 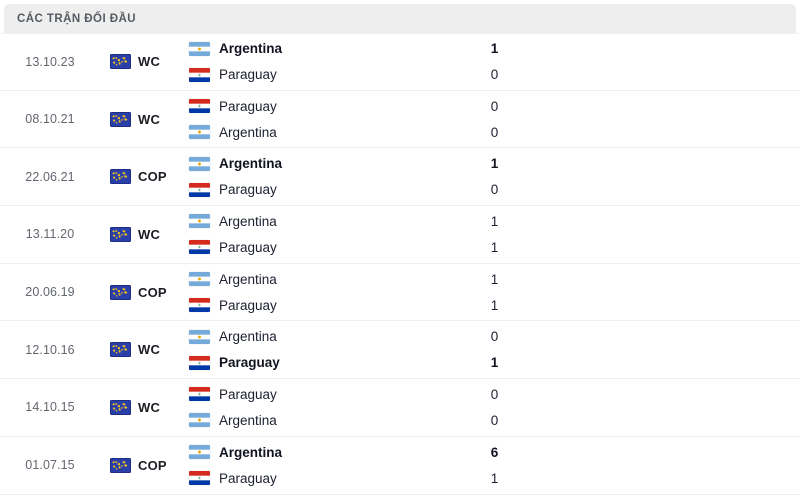 What do you see at coordinates (49, 407) in the screenshot?
I see `match-date: 14.10.15` at bounding box center [49, 407].